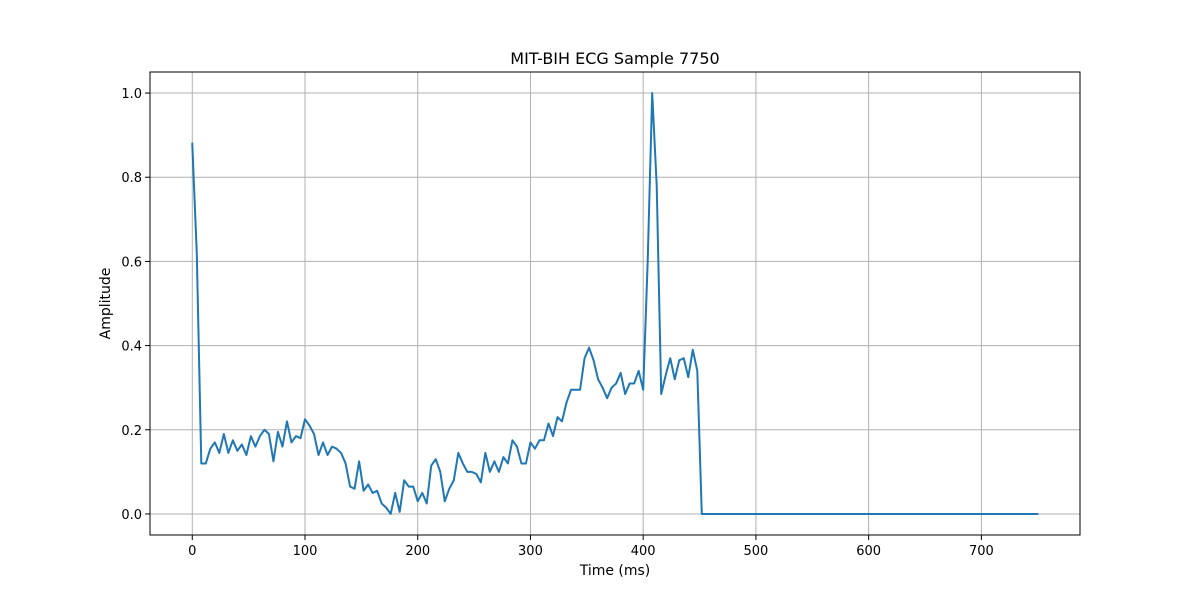 Image resolution: width=1200 pixels, height=600 pixels. Describe the element at coordinates (305, 551) in the screenshot. I see `x-tick-label: 100` at that location.